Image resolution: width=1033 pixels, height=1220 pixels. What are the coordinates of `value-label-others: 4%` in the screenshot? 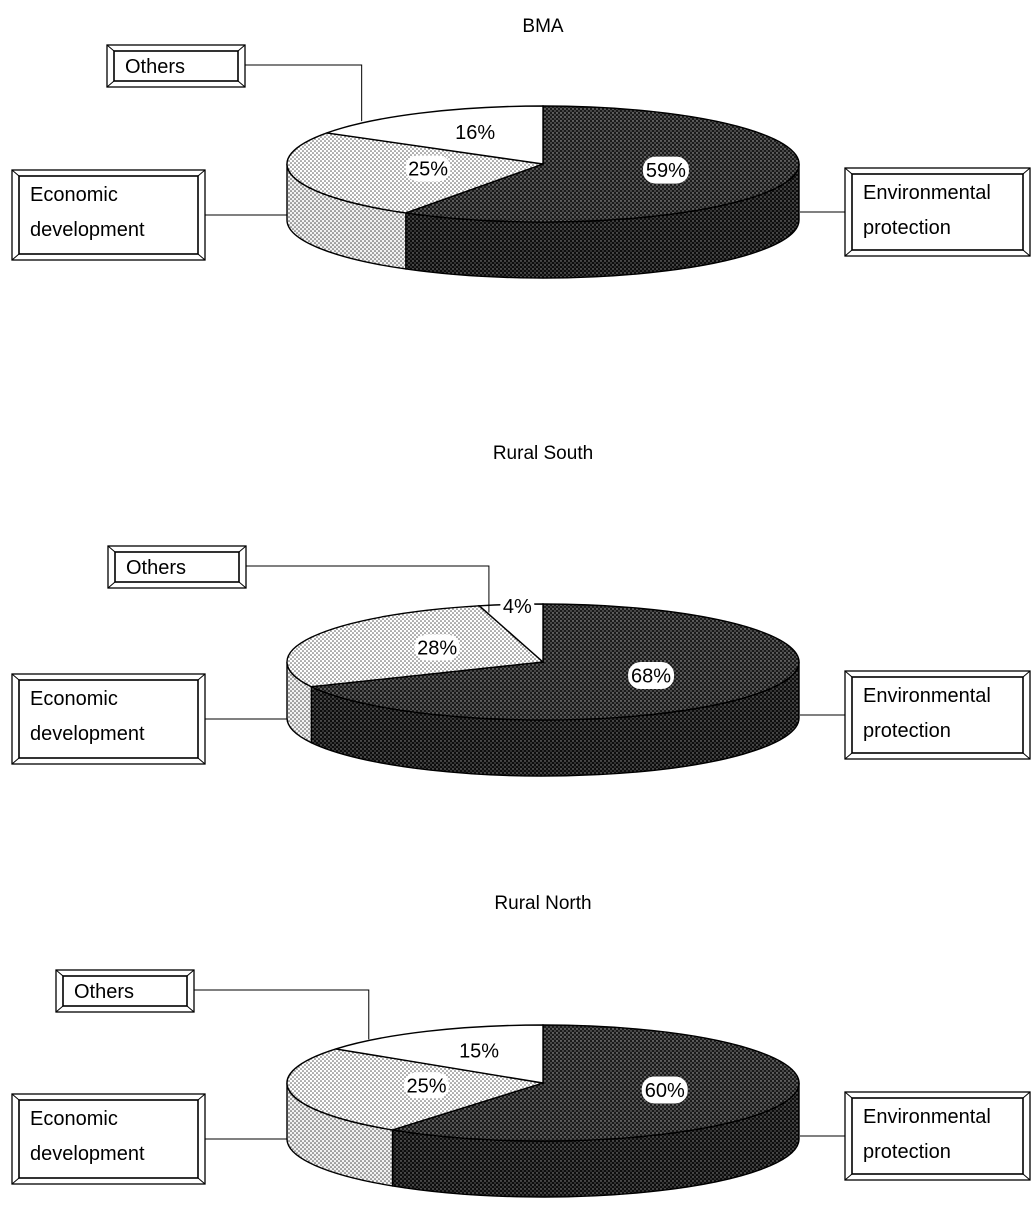 It's located at (517, 606).